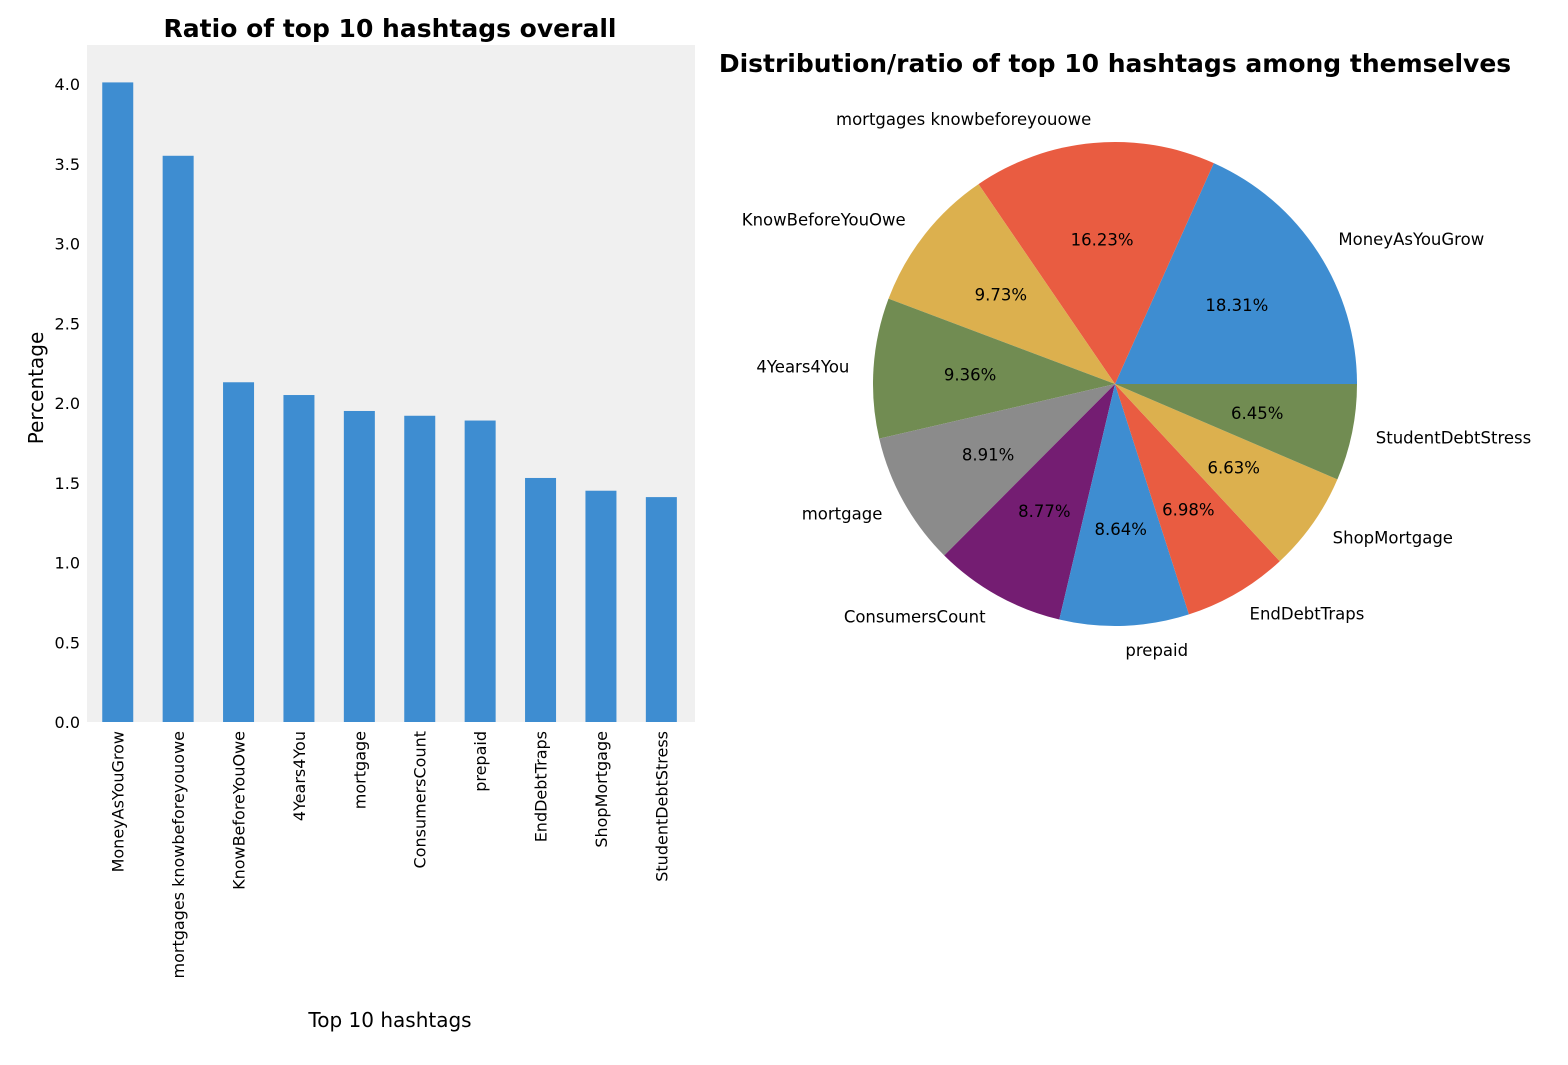  Describe the element at coordinates (1234, 468) in the screenshot. I see `pie-percent-label: 6.63%` at that location.